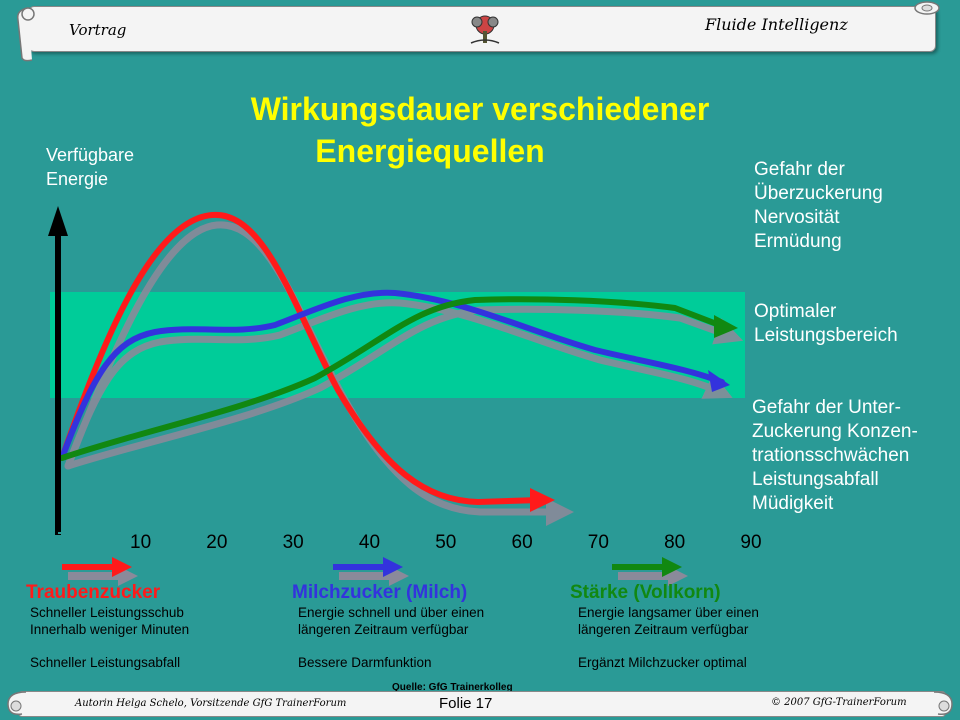 The width and height of the screenshot is (960, 720). I want to click on label-underload-line2: Zuckerung Konzen-, so click(835, 431).